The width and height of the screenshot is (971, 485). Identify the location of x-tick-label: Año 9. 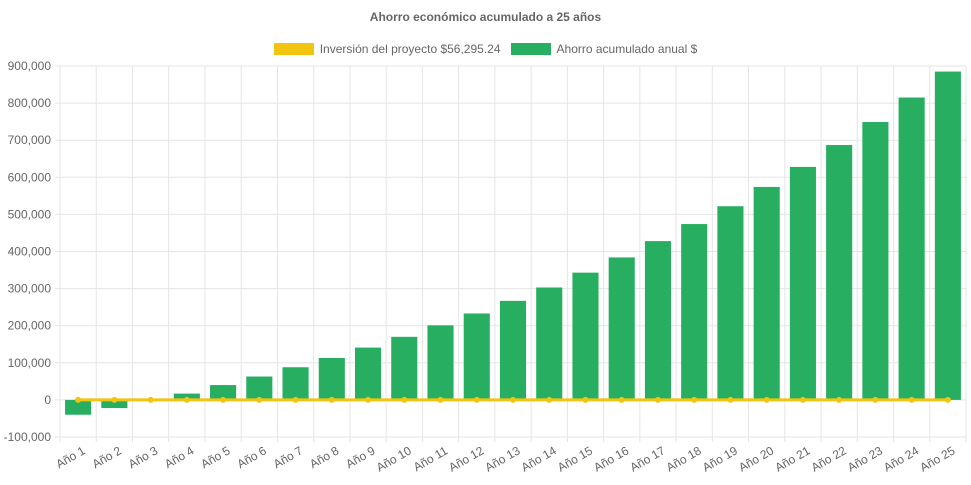
(360, 457).